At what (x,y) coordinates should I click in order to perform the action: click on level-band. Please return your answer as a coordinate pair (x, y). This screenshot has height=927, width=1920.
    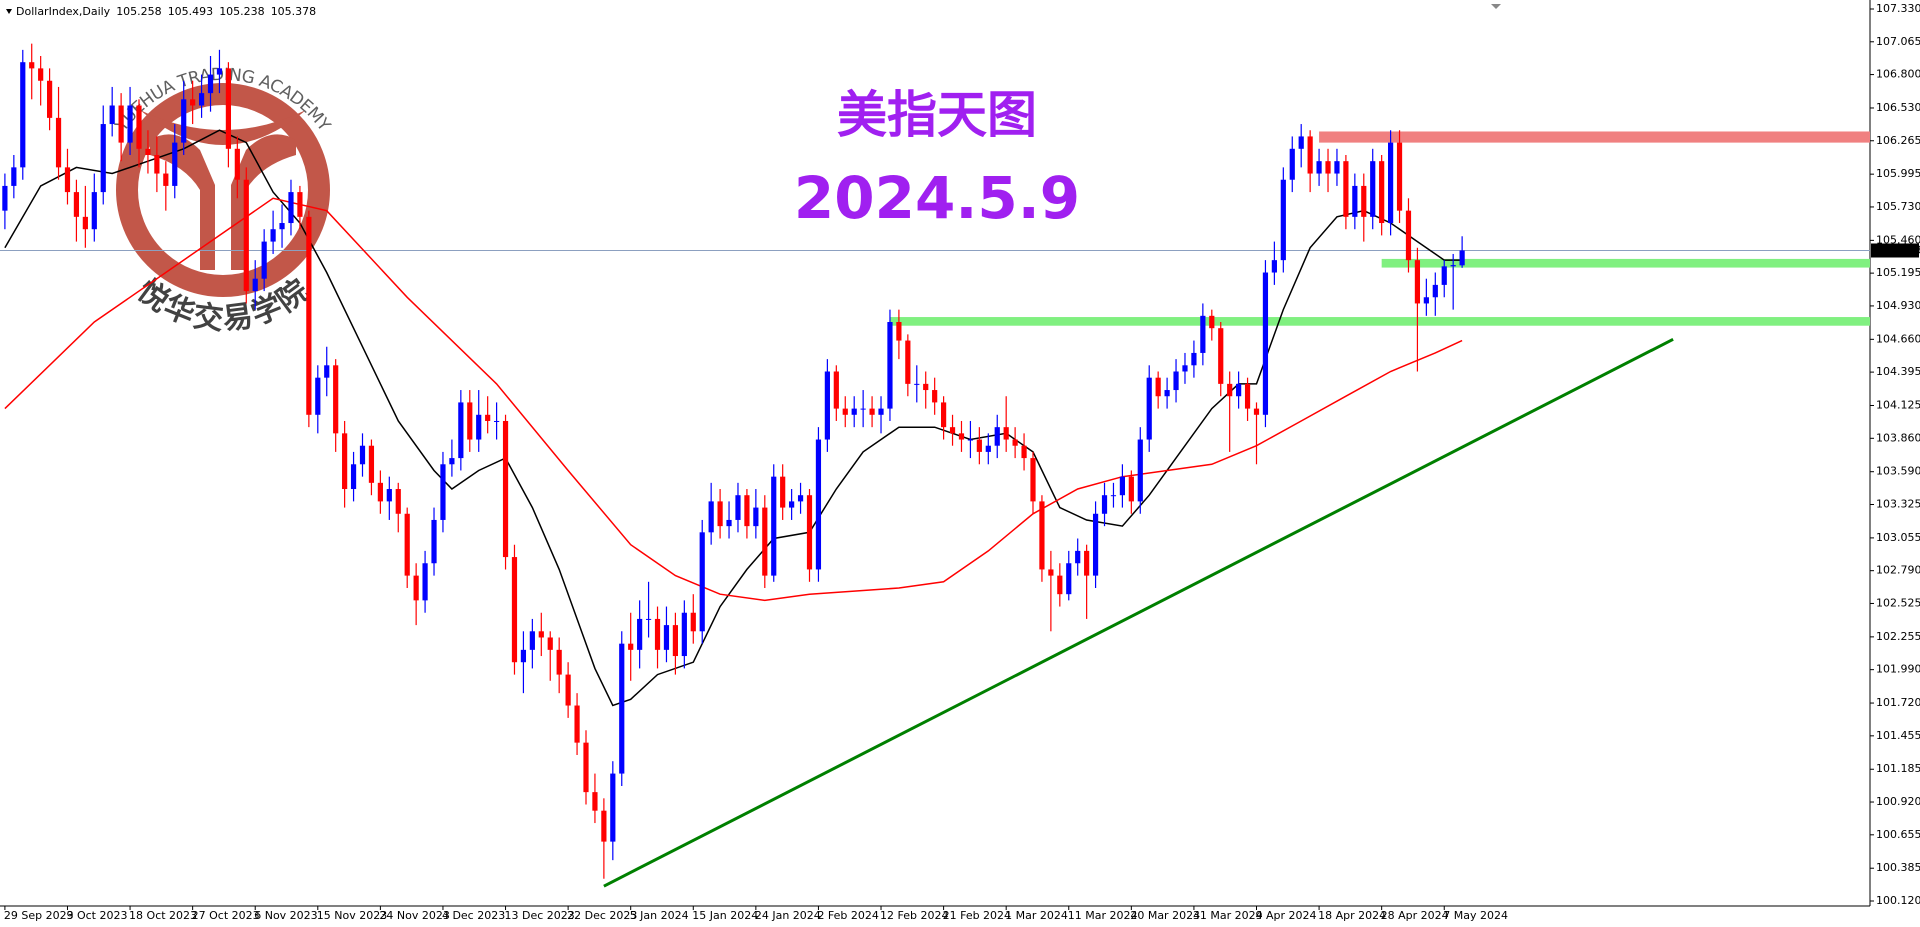
    Looking at the image, I should click on (1379, 321).